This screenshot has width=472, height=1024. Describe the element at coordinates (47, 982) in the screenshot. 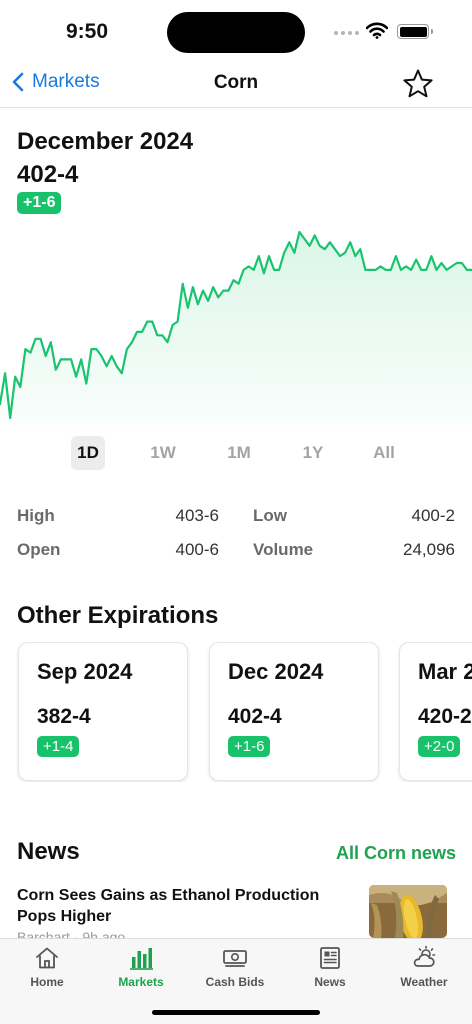

I see `tab-label: Home` at that location.